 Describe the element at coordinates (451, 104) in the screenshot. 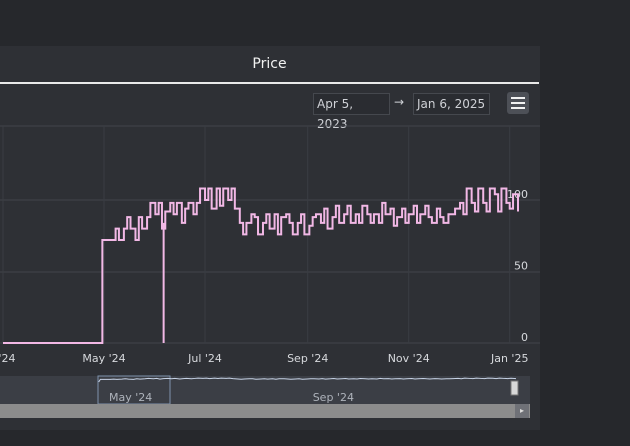

I see `date-to-input: Jan 6, 2025` at that location.